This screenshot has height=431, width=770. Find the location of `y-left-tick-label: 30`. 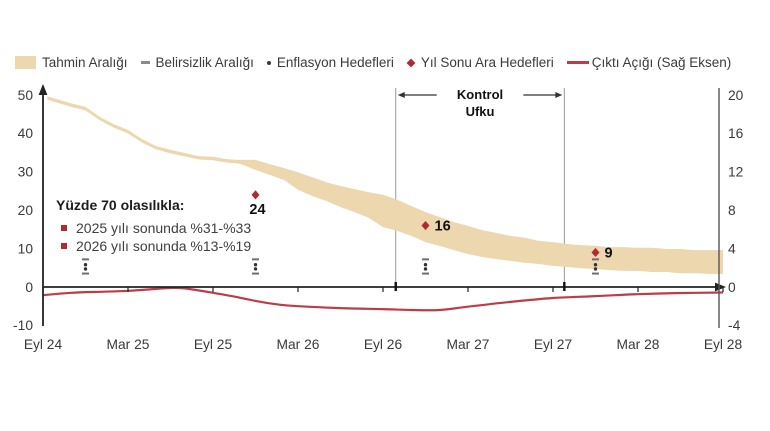

y-left-tick-label: 30 is located at coordinates (26, 172).